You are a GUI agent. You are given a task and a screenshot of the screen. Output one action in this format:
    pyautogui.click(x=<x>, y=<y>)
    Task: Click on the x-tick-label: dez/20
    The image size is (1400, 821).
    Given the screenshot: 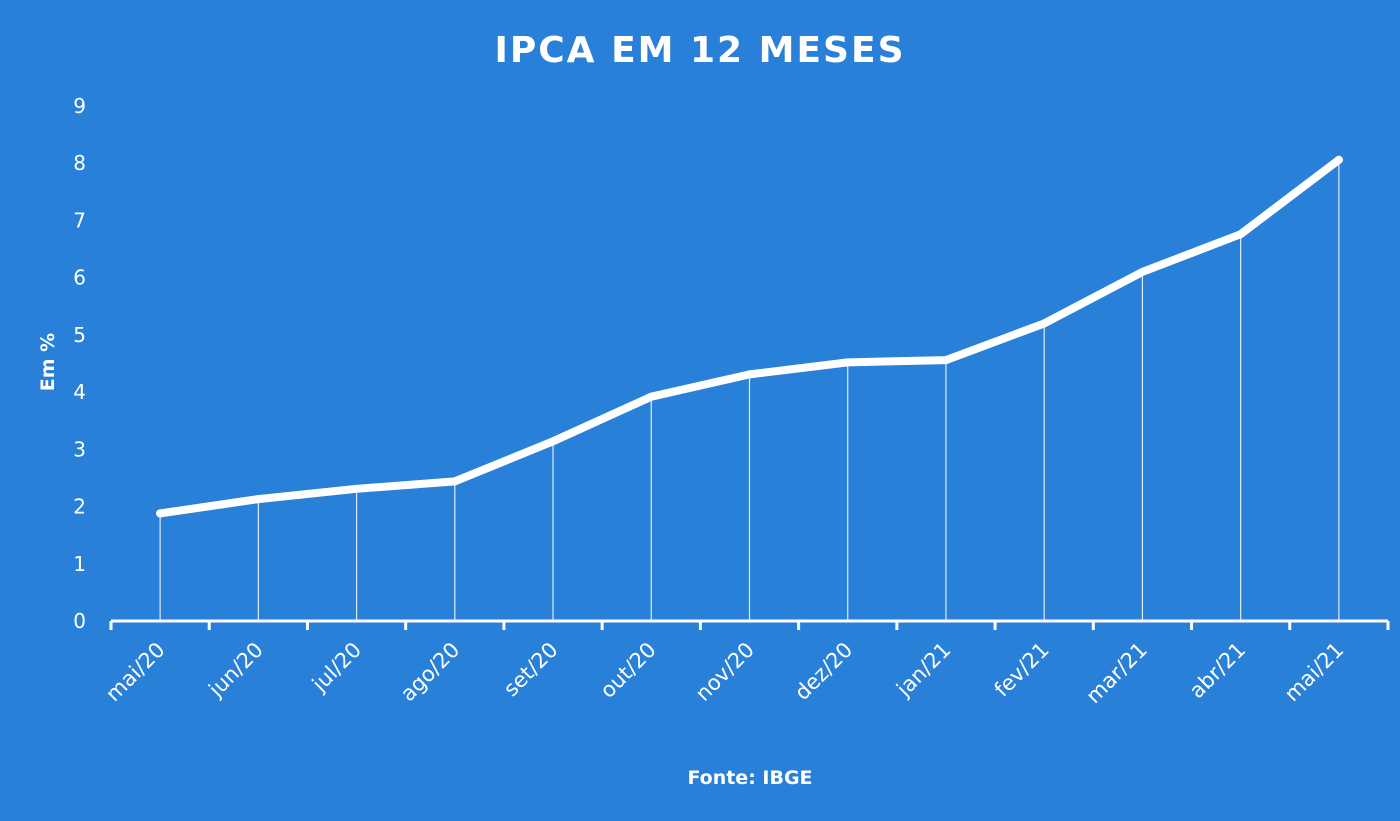 What is the action you would take?
    pyautogui.click(x=823, y=671)
    